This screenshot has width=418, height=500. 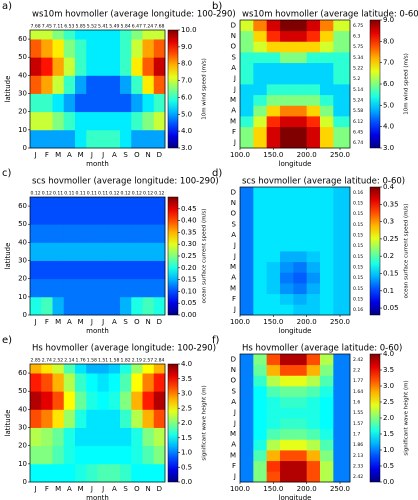 I want to click on y-tick-label: N, so click(x=233, y=370).